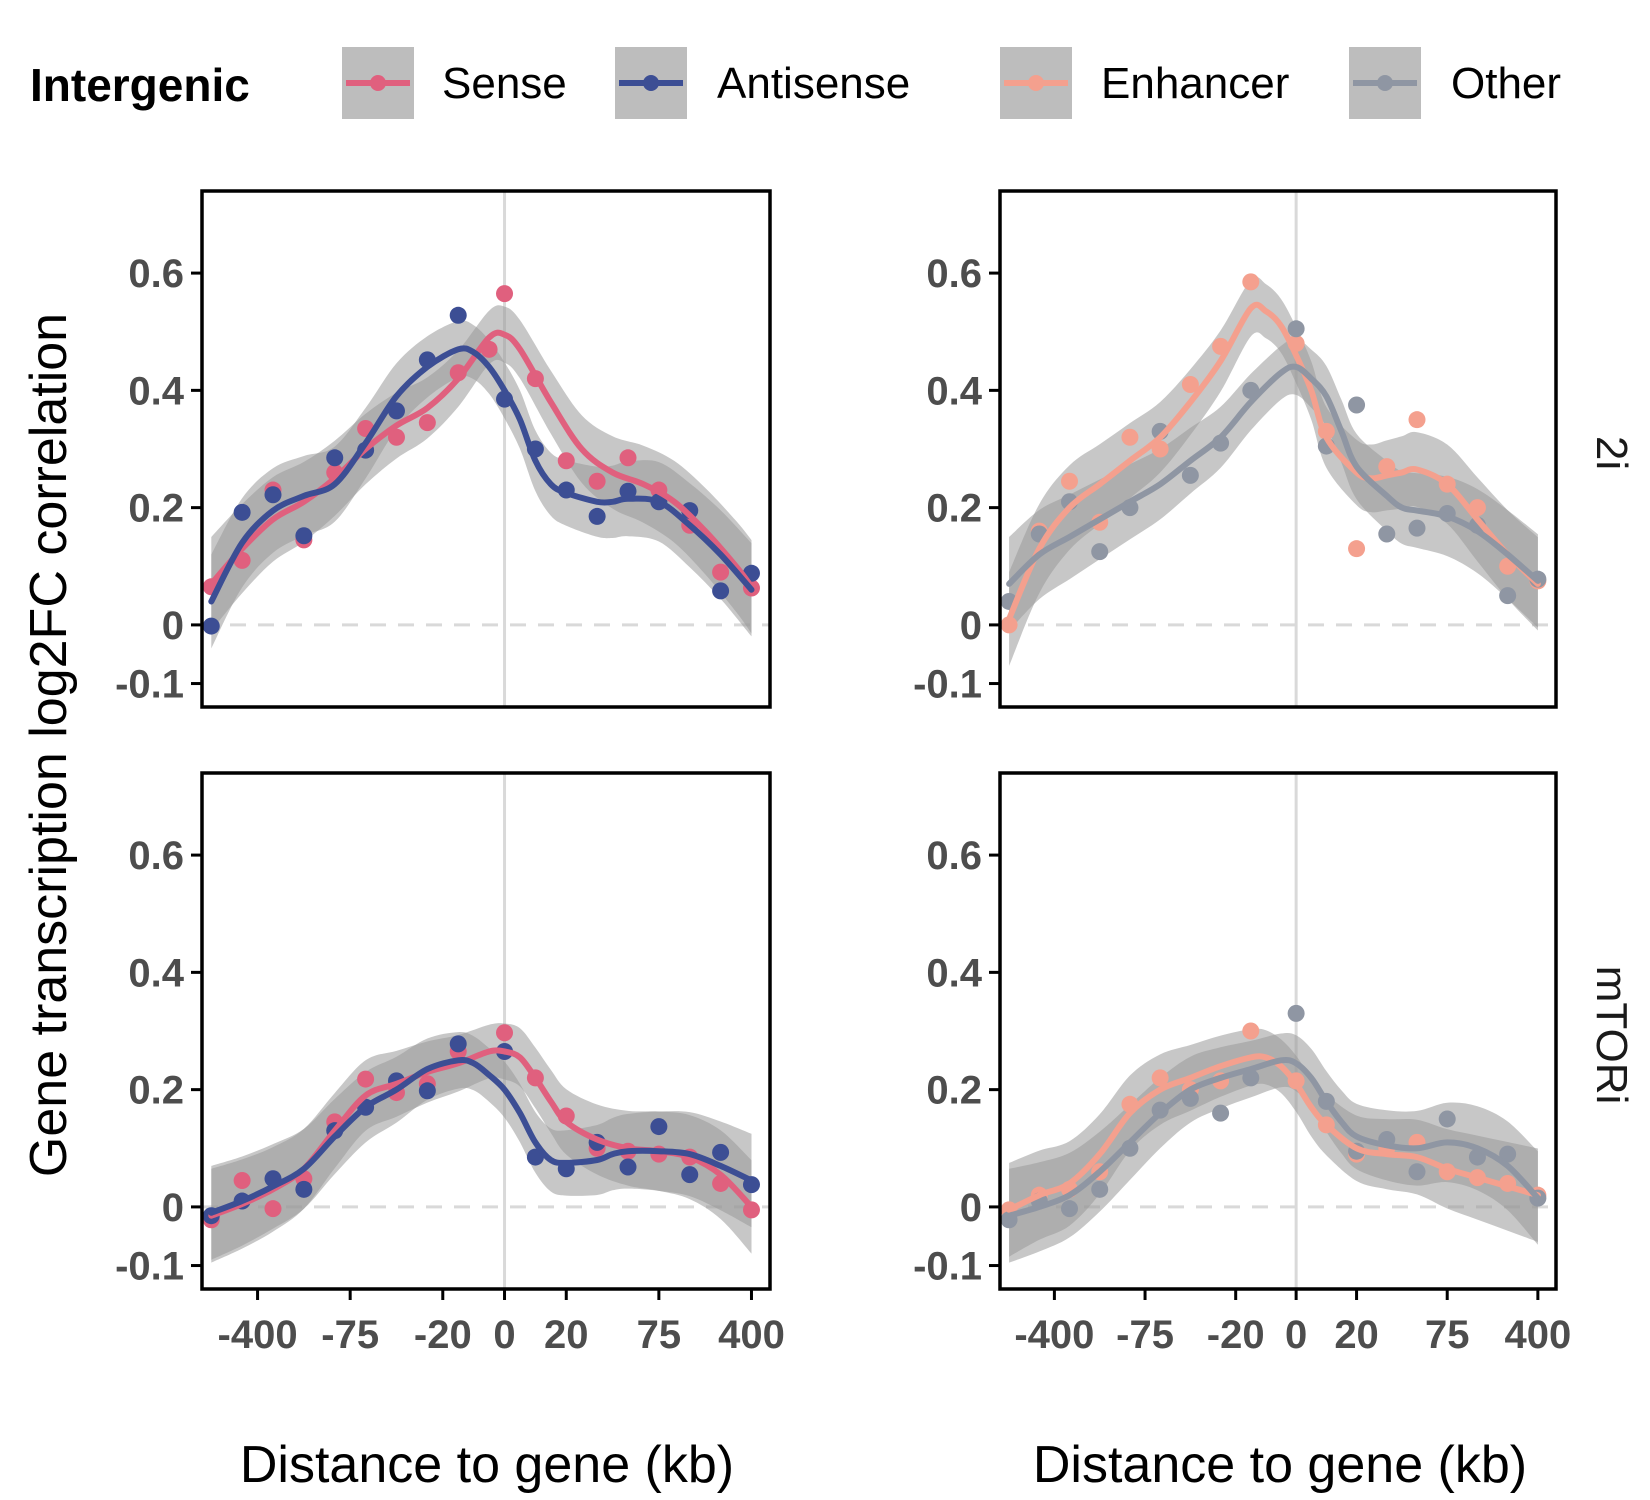  Describe the element at coordinates (49, 745) in the screenshot. I see `y-axis-title: Gene transcription log2FC correlation` at that location.